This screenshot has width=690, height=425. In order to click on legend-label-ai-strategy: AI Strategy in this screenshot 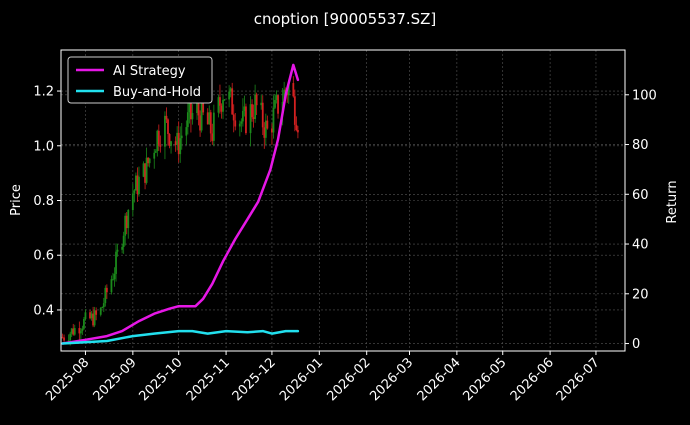, I will do `click(149, 71)`.